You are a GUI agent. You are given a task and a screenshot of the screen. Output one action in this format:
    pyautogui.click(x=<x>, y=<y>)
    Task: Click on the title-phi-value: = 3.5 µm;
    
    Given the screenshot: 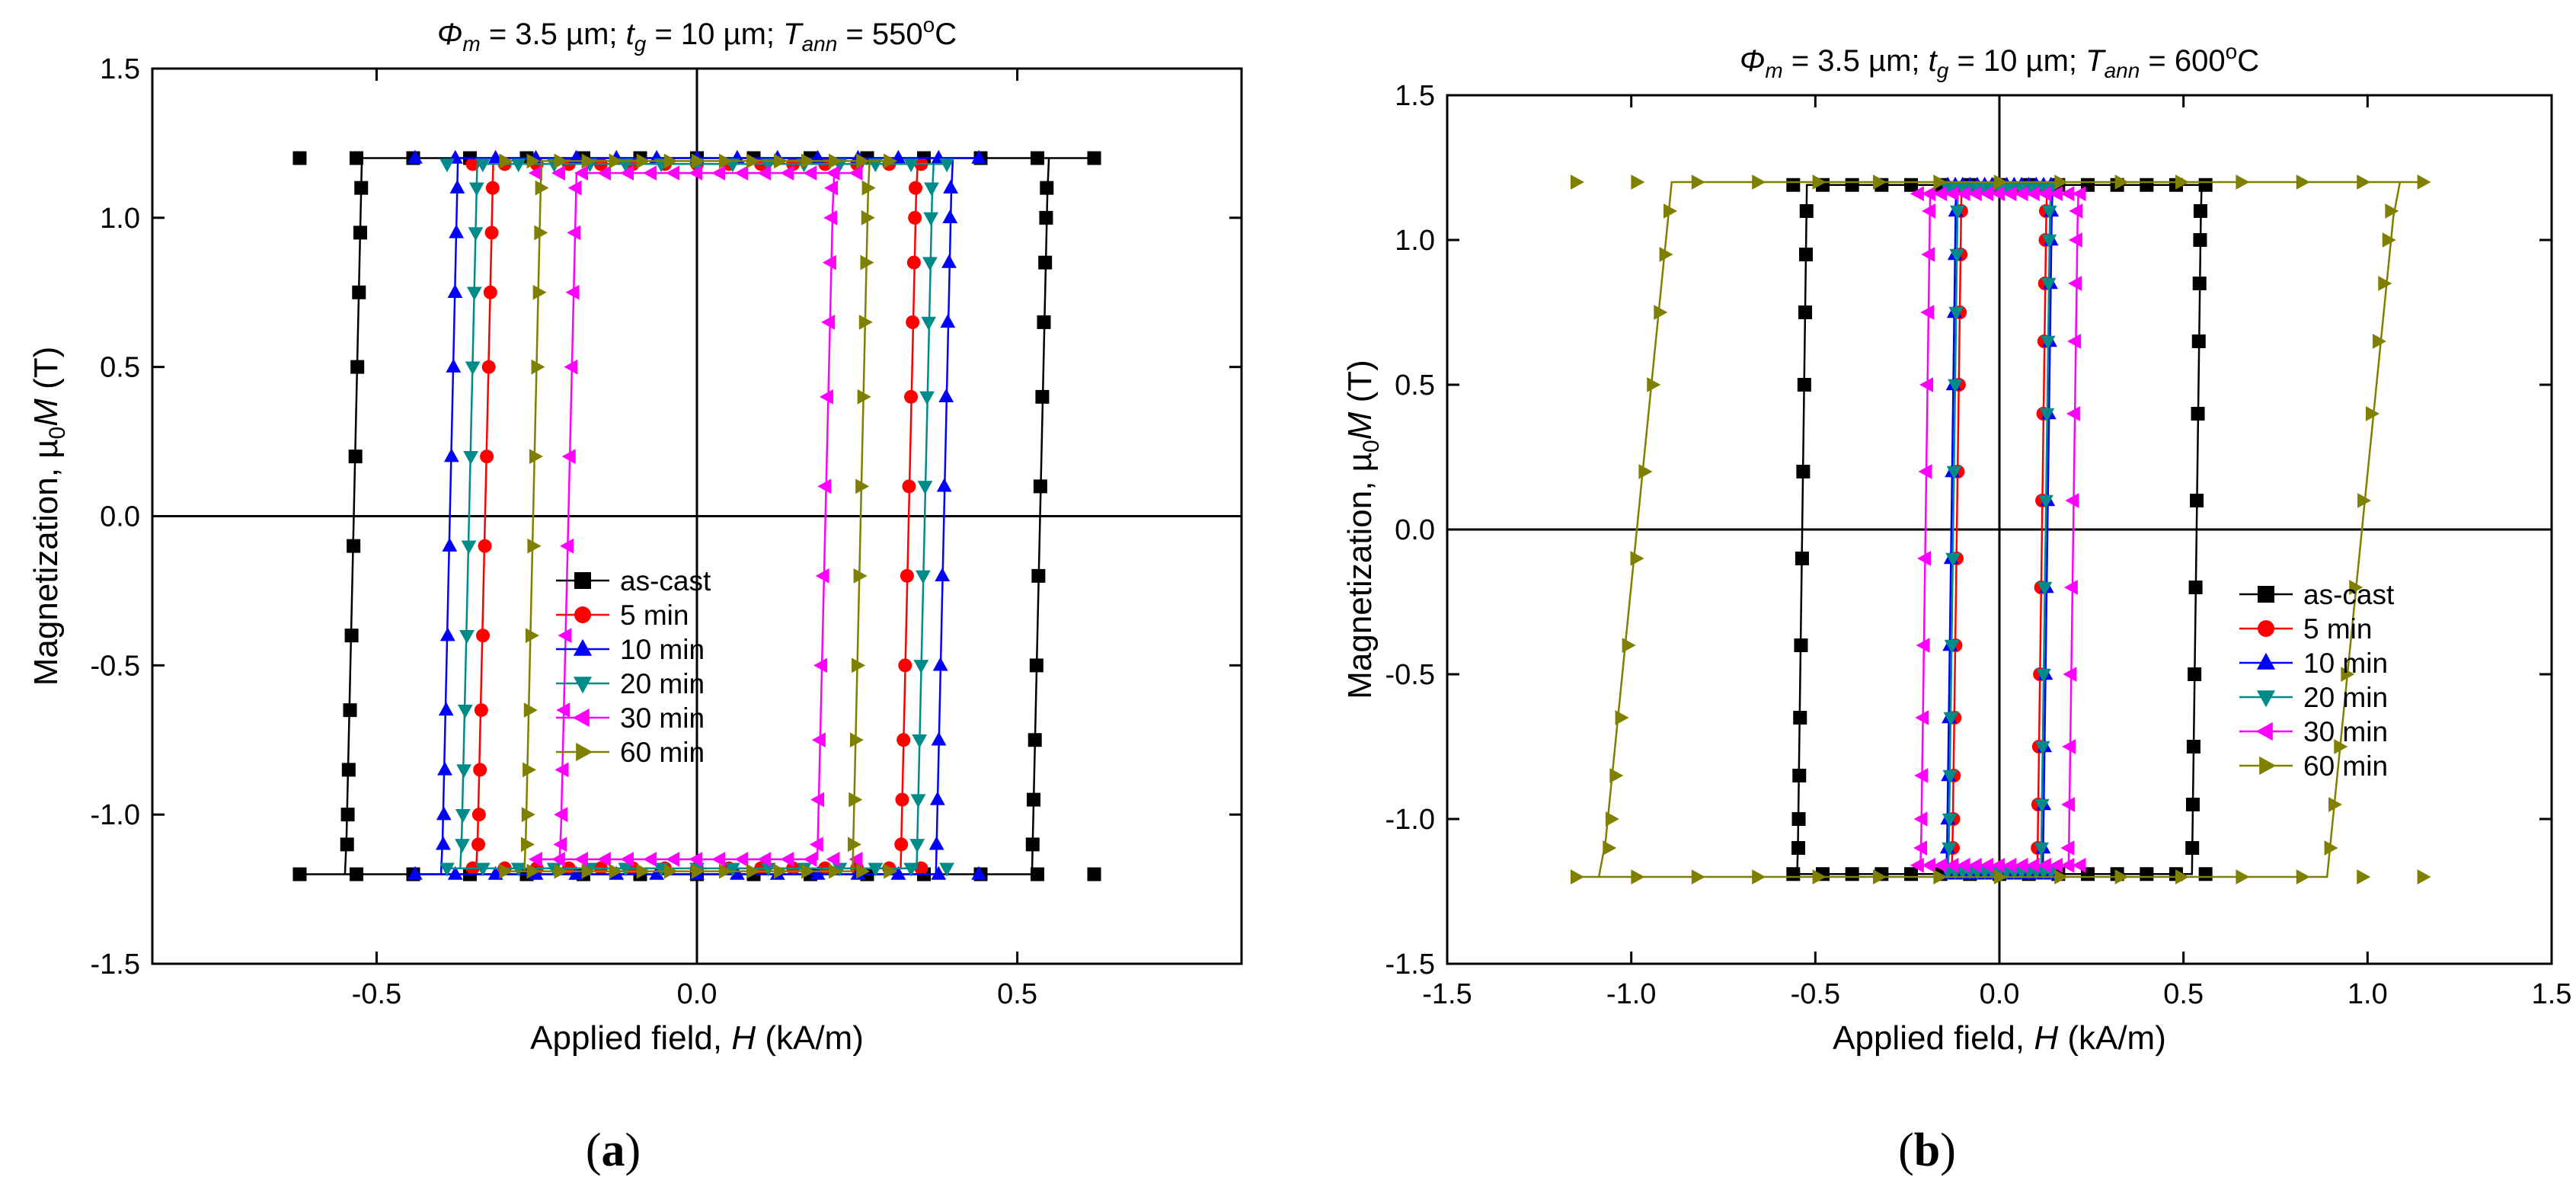 What is the action you would take?
    pyautogui.click(x=554, y=34)
    